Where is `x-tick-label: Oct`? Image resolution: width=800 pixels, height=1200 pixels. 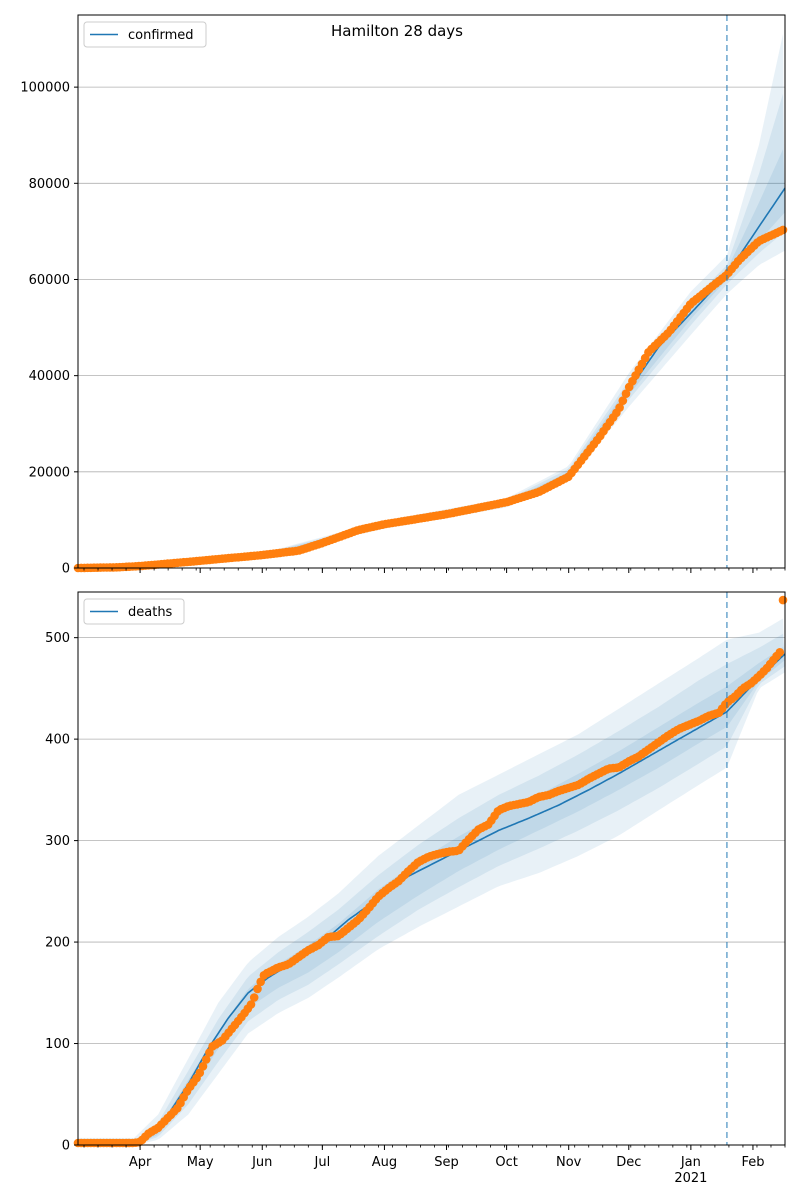
x-tick-label: Oct is located at coordinates (506, 1162).